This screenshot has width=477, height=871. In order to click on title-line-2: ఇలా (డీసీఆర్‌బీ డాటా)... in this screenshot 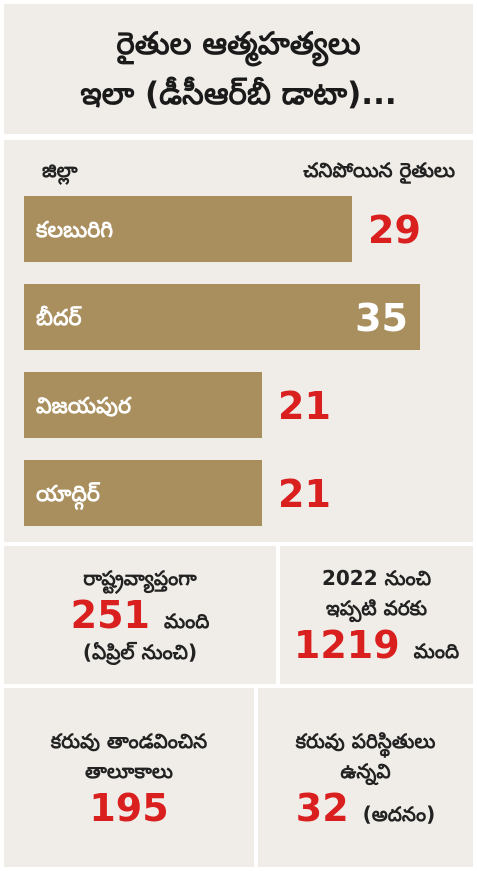, I will do `click(238, 94)`.